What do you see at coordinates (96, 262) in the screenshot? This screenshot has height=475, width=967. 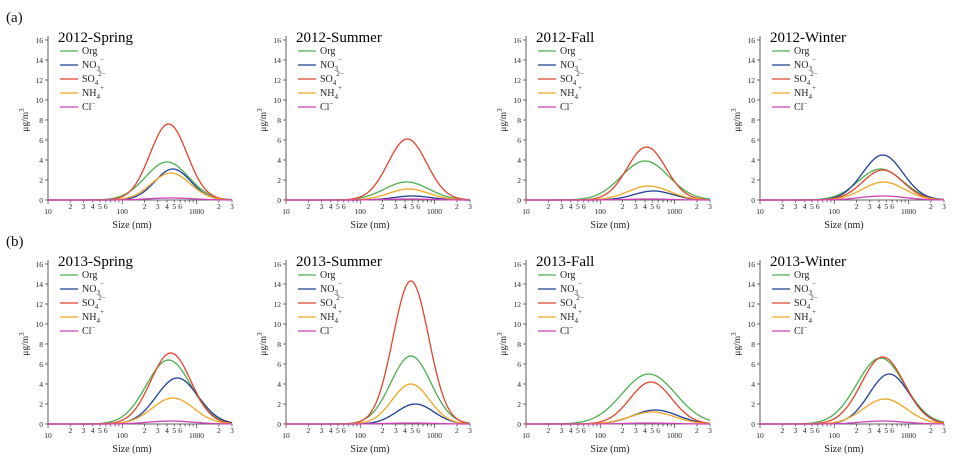 I see `chart-title: 2013-Spring` at bounding box center [96, 262].